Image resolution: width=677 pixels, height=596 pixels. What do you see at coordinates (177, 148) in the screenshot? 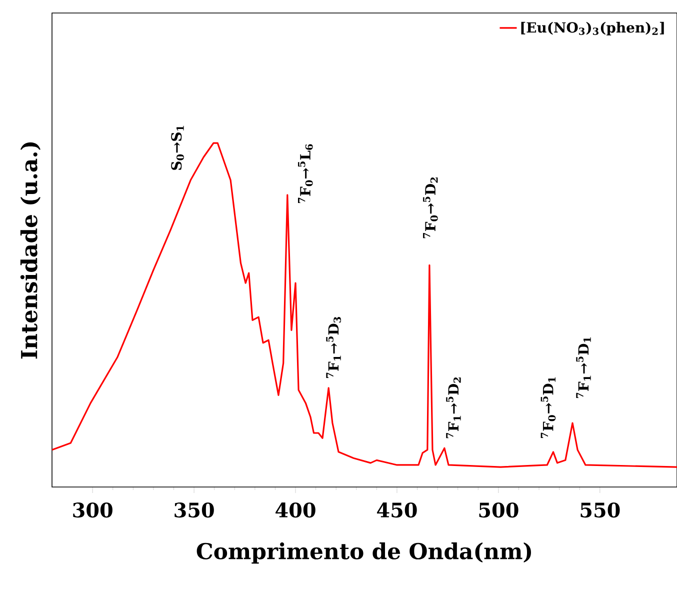
I see `annotation: S$_{0}$→S$_{1}$` at bounding box center [177, 148].